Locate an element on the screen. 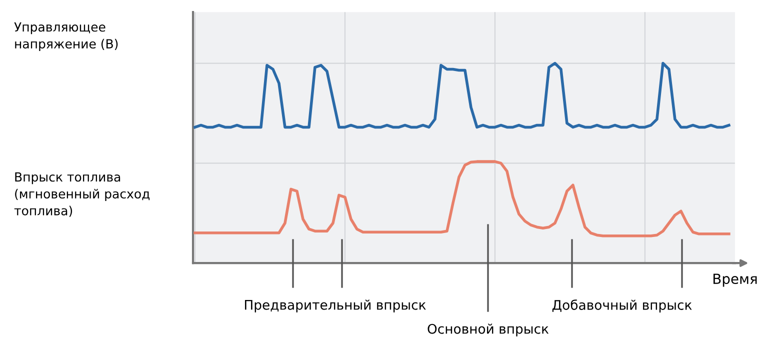 The width and height of the screenshot is (772, 356). text: Управляющее напряжение (В) is located at coordinates (66, 36).